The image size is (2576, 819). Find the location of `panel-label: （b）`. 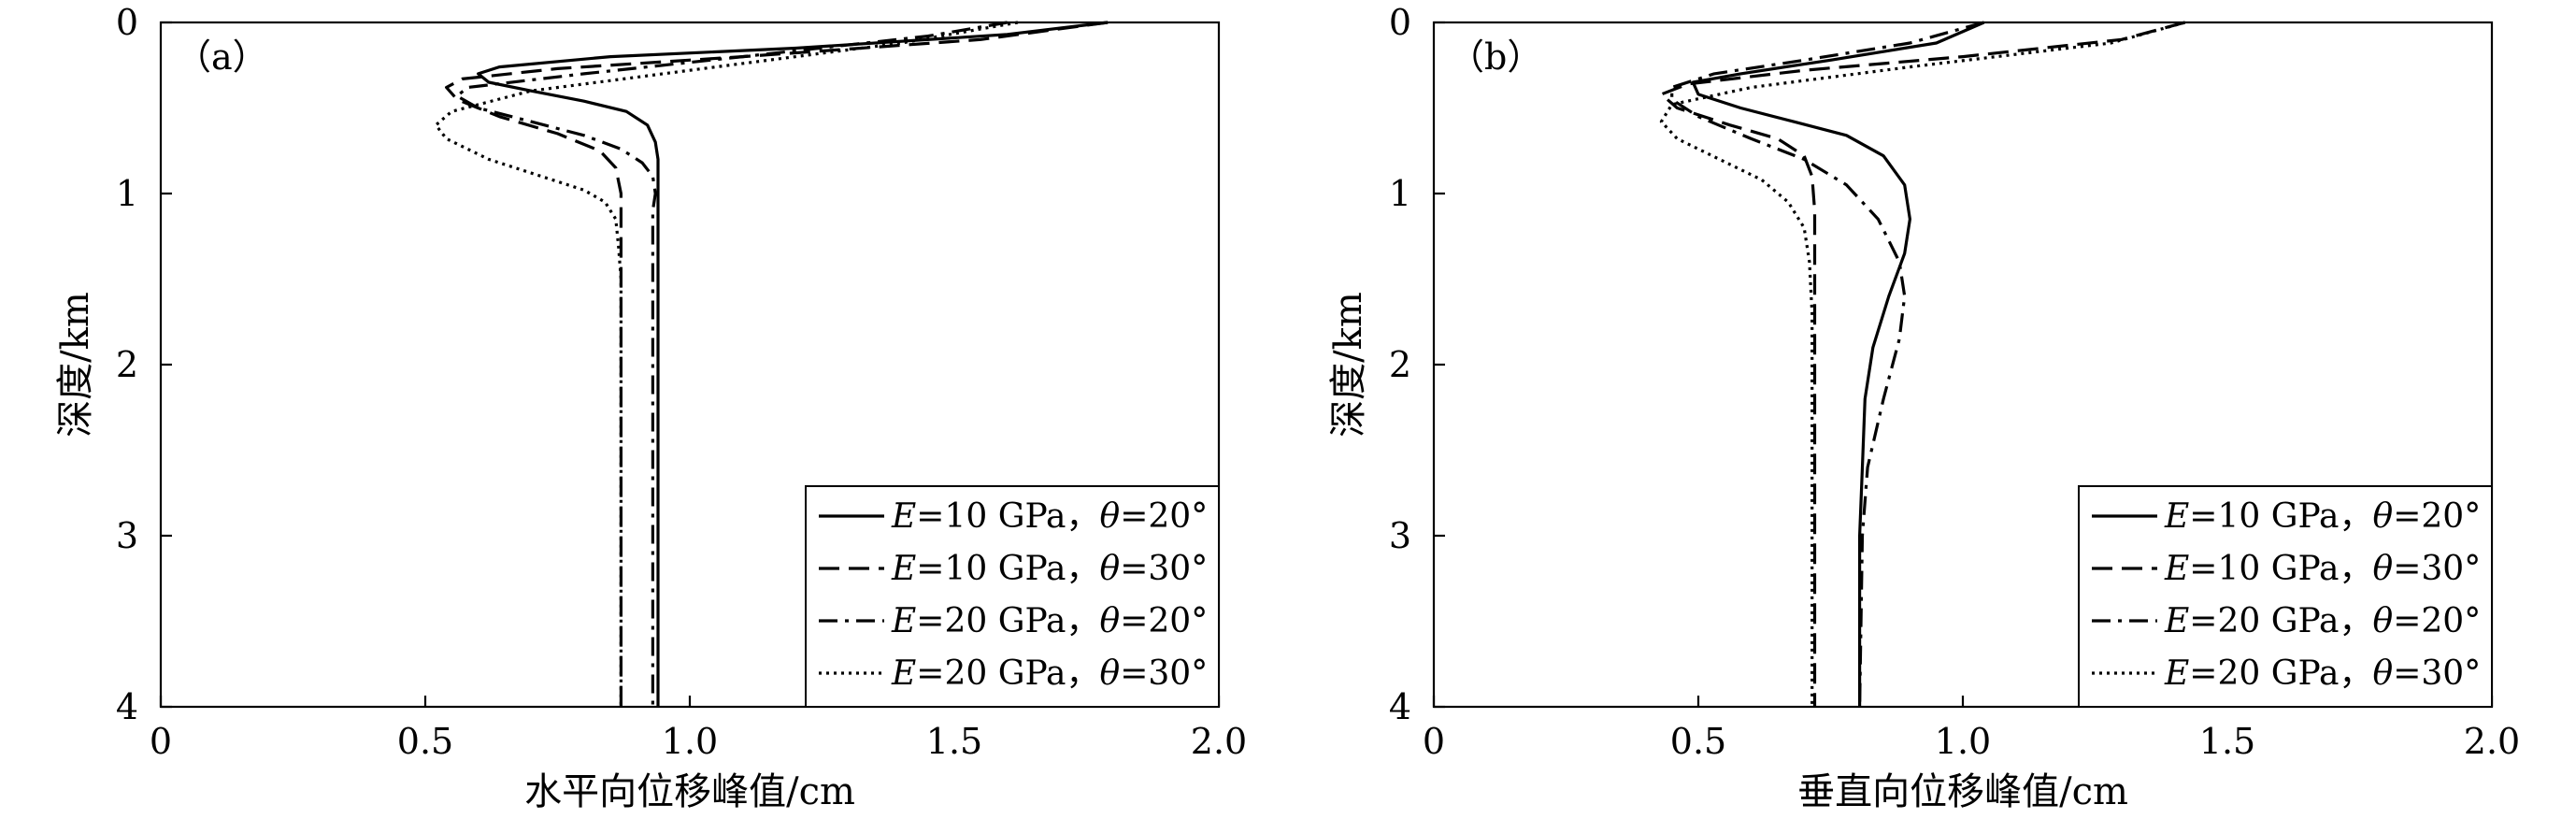

panel-label: （b） is located at coordinates (1495, 57).